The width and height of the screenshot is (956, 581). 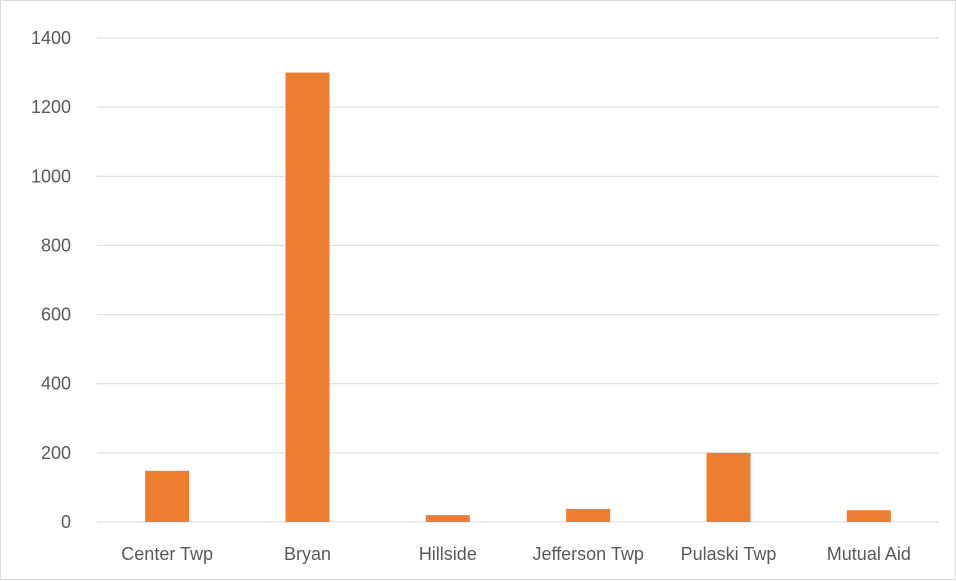 I want to click on x-category-label: Hillside, so click(x=448, y=554).